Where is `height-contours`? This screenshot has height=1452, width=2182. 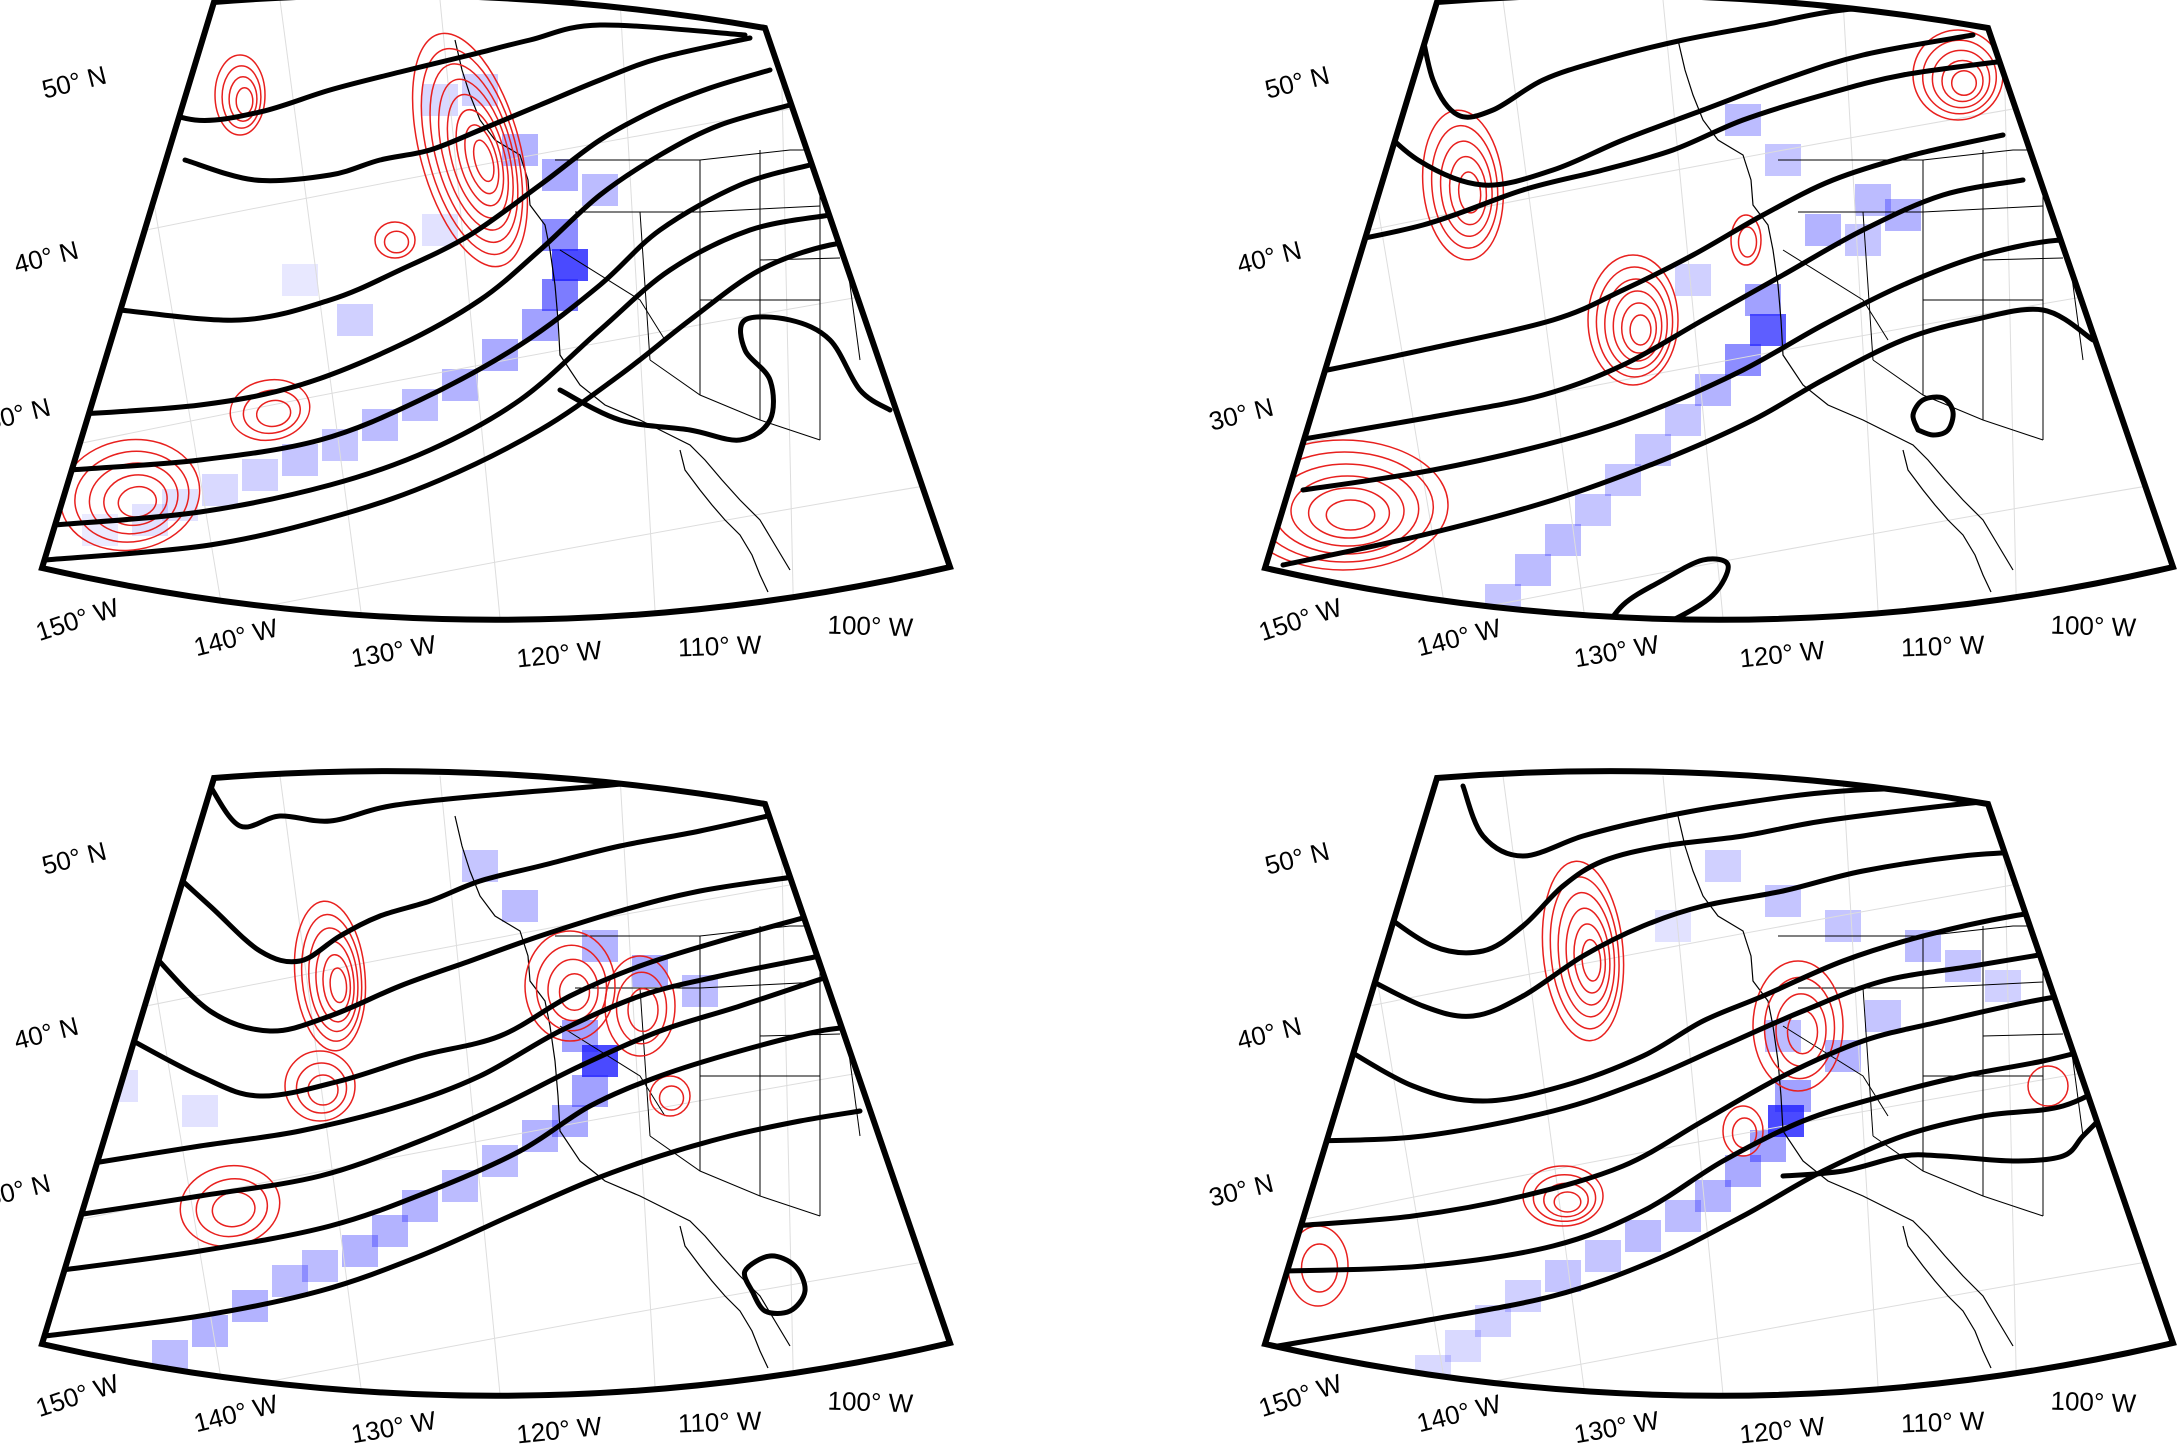 height-contours is located at coordinates (457, 1056).